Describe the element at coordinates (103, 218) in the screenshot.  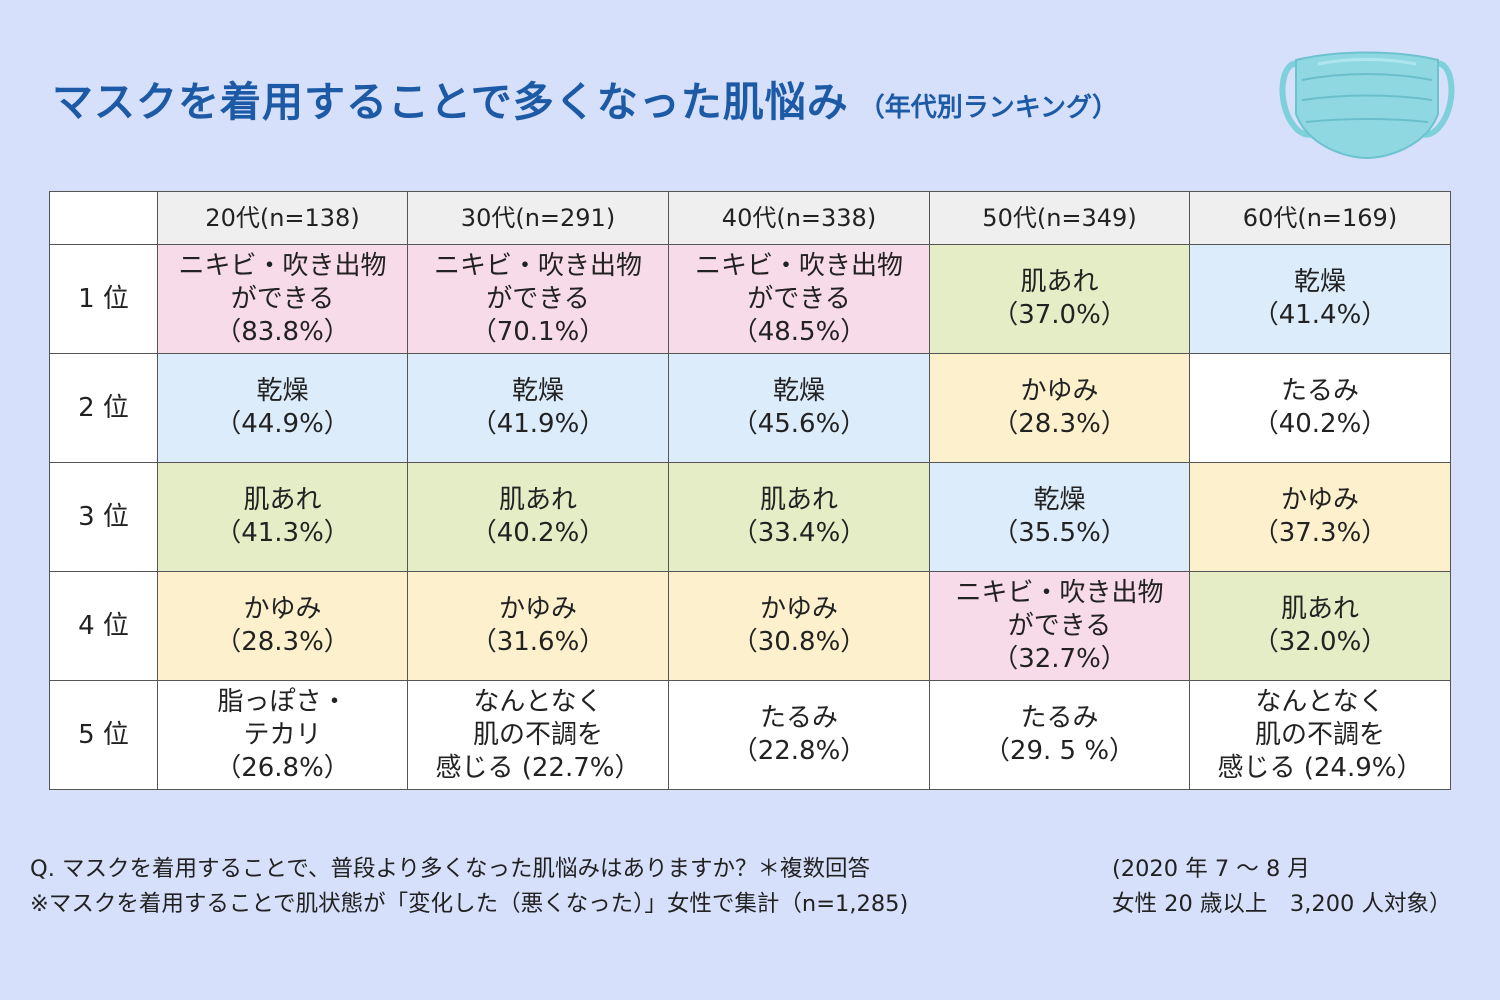
I see `corner-cell` at that location.